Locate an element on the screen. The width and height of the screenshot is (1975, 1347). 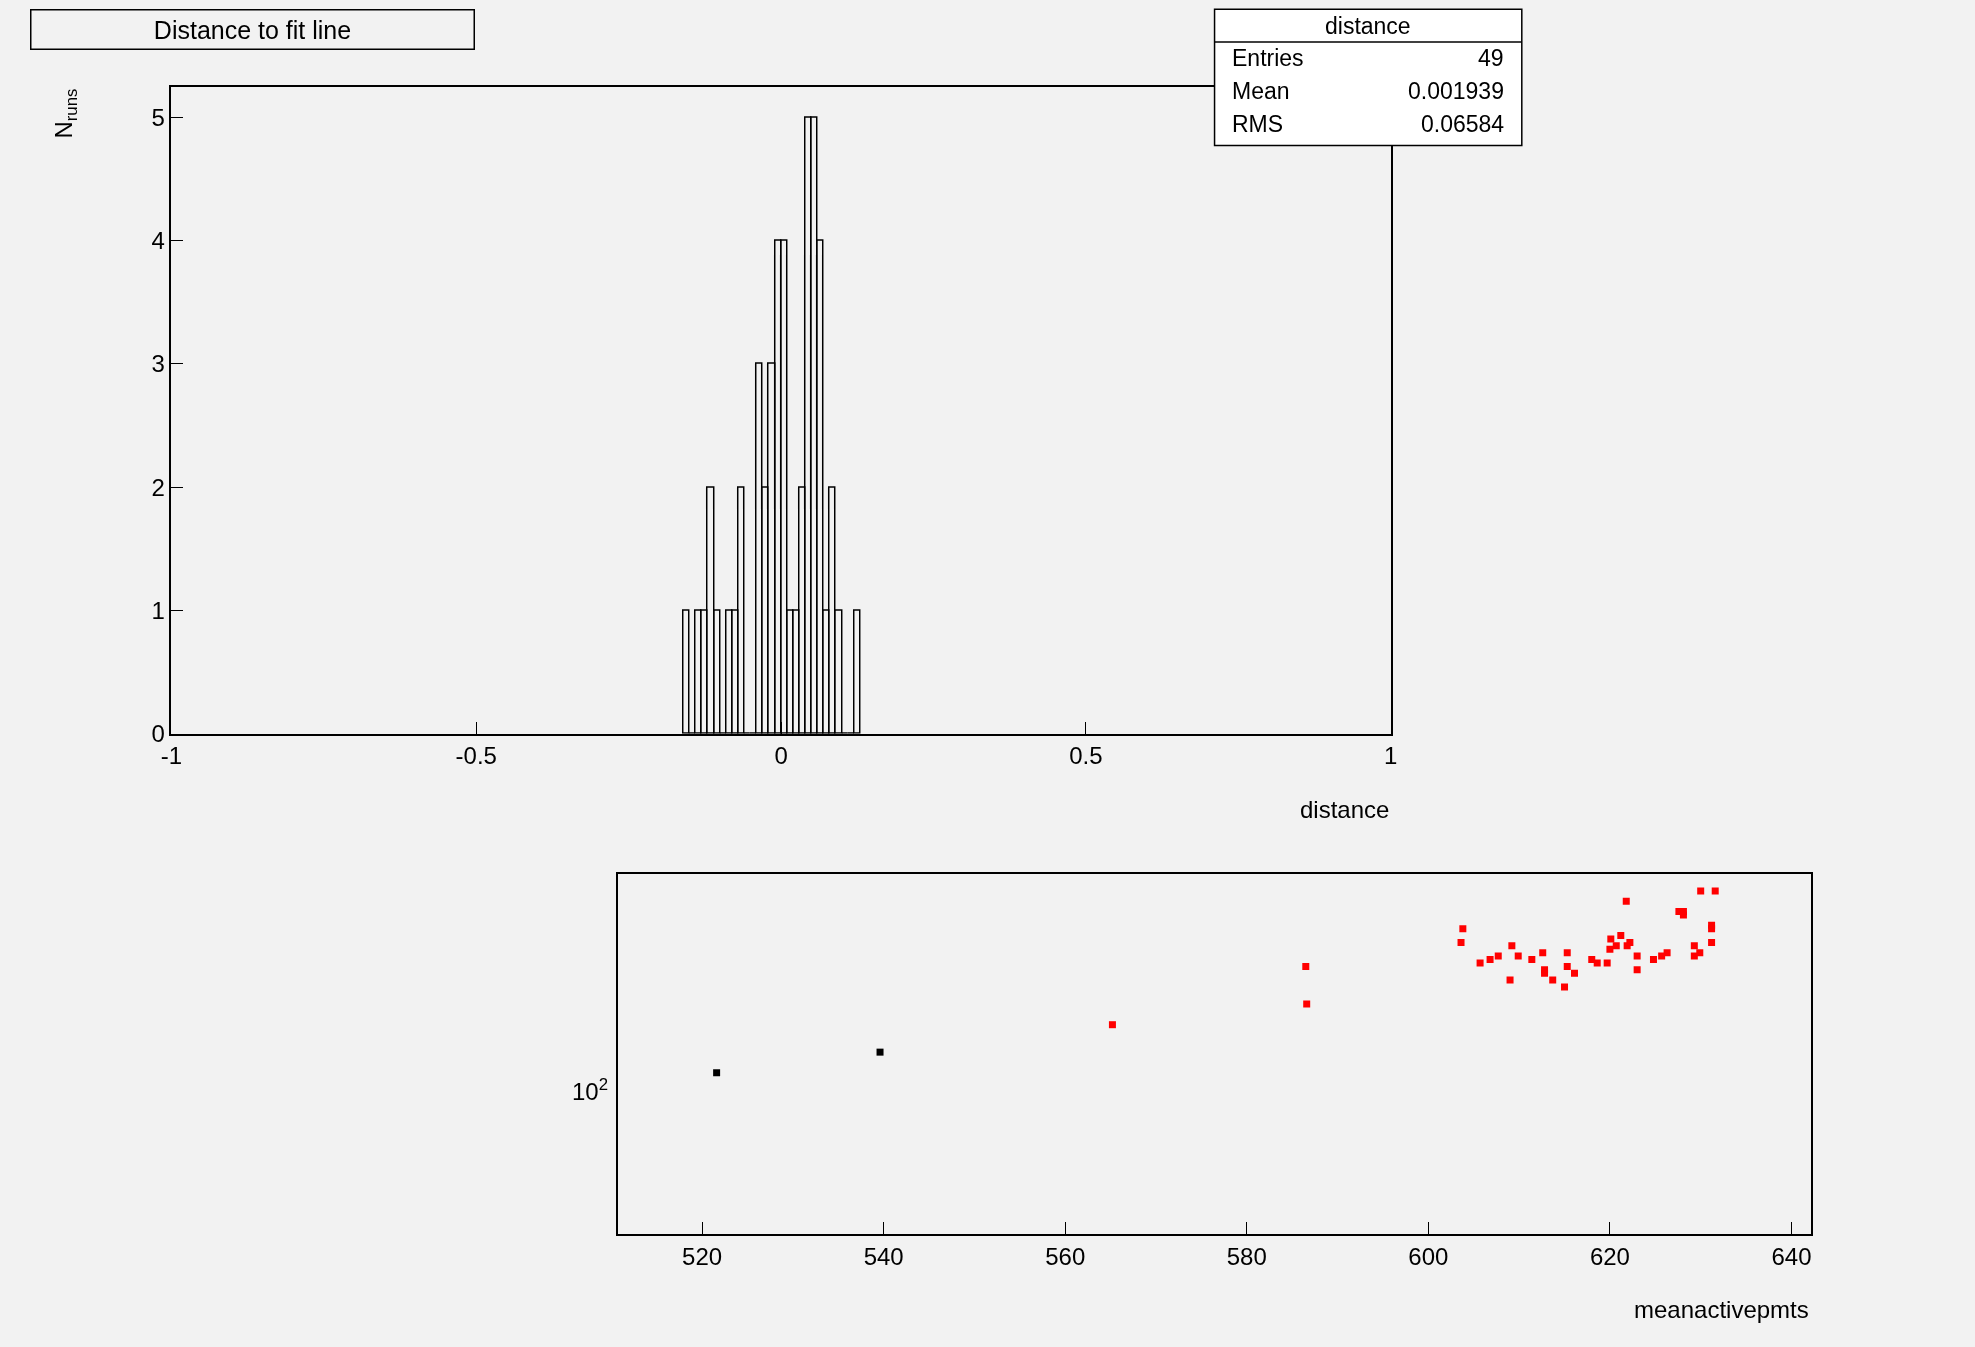
x-tick-label: 600 is located at coordinates (1428, 1256).